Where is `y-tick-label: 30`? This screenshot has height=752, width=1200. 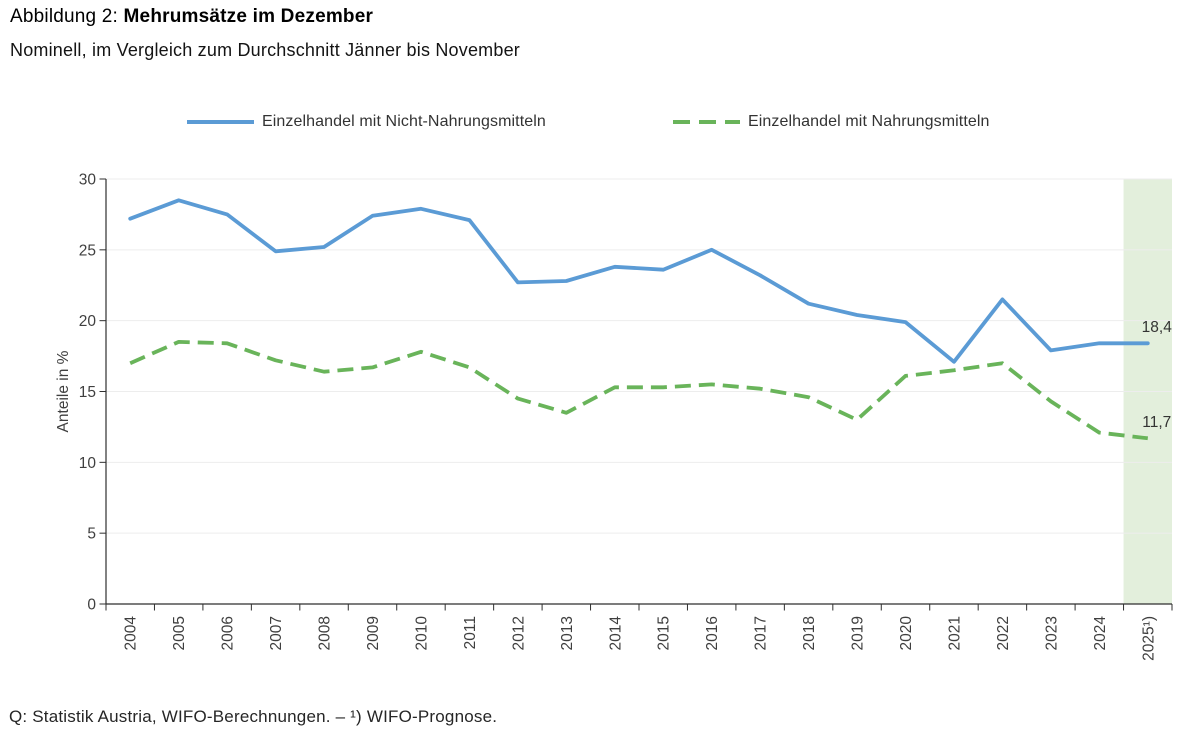
y-tick-label: 30 is located at coordinates (88, 180).